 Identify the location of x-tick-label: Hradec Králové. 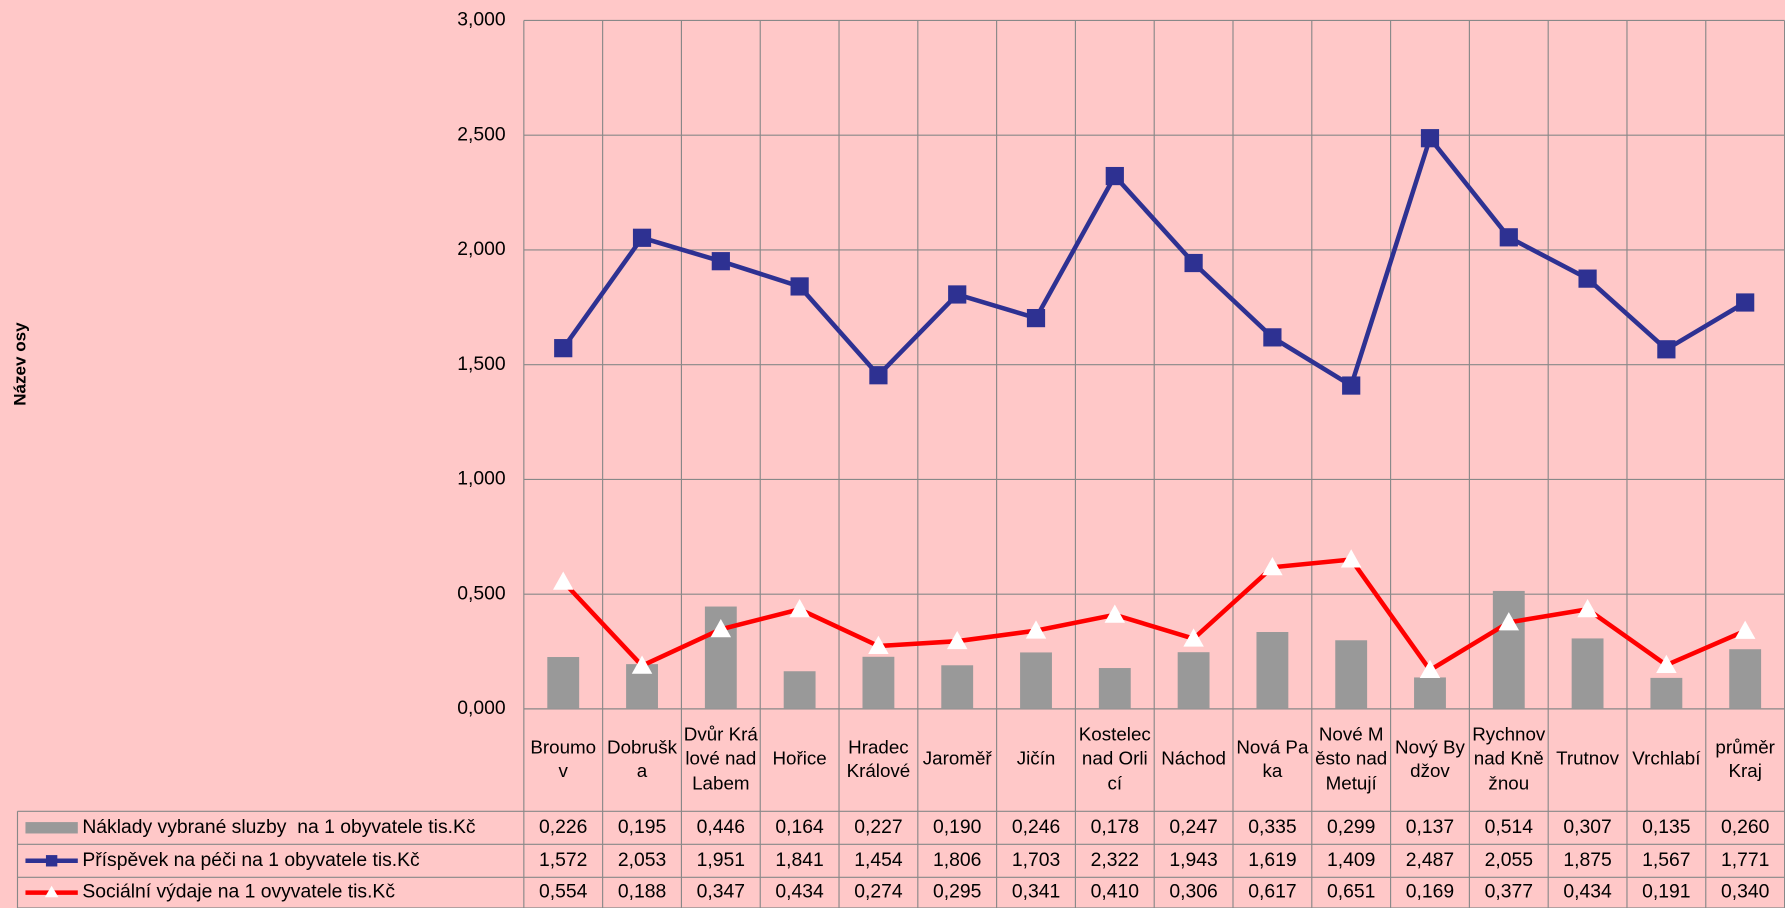
(878, 759).